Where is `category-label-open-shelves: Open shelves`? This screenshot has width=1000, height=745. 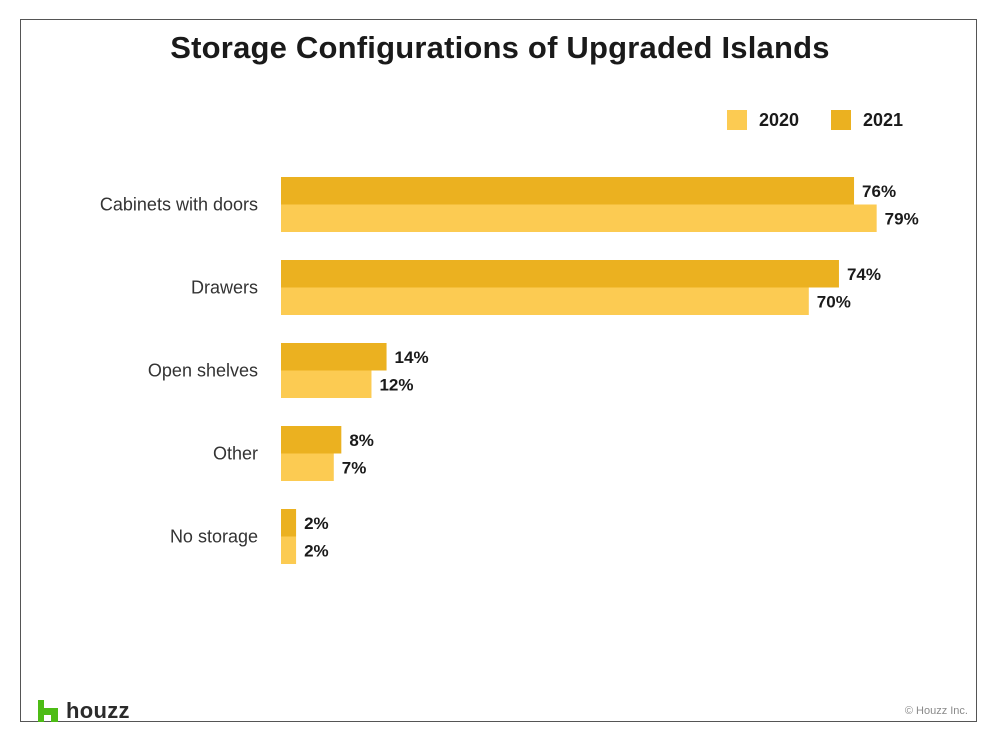 category-label-open-shelves: Open shelves is located at coordinates (203, 371).